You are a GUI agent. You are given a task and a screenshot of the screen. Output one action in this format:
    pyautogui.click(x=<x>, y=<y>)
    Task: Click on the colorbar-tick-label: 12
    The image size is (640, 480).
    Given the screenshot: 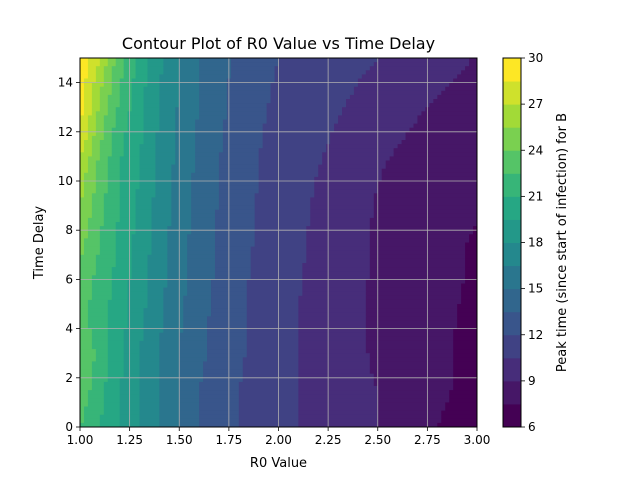 What is the action you would take?
    pyautogui.click(x=535, y=335)
    